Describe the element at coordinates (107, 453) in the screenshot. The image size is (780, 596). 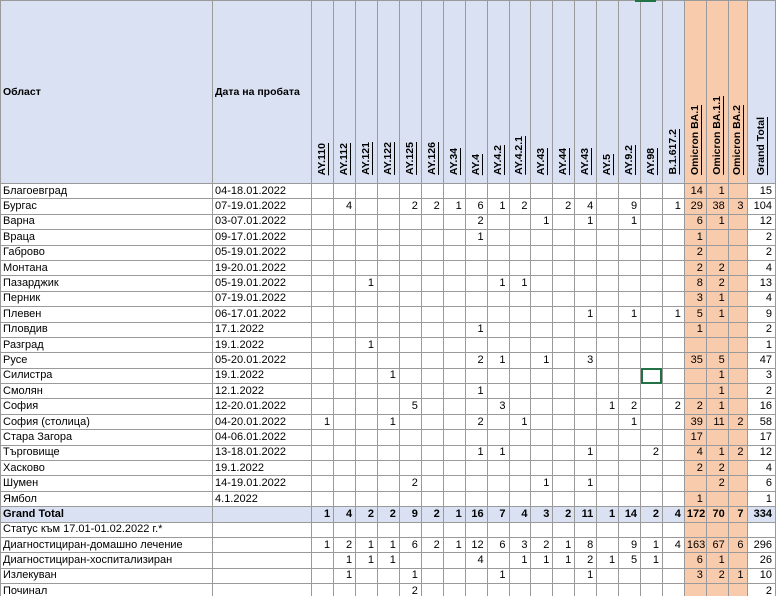
I see `region-cell: Търговище` at that location.